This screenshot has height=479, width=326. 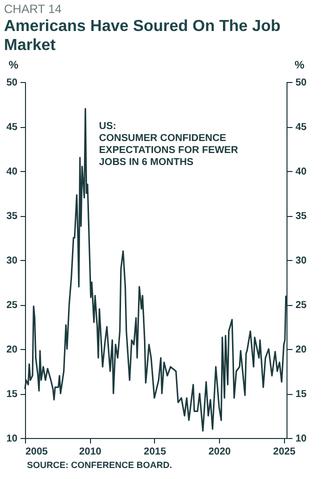 What do you see at coordinates (99, 465) in the screenshot?
I see `source-note: SOURCE: CONFERENCE BOARD.` at bounding box center [99, 465].